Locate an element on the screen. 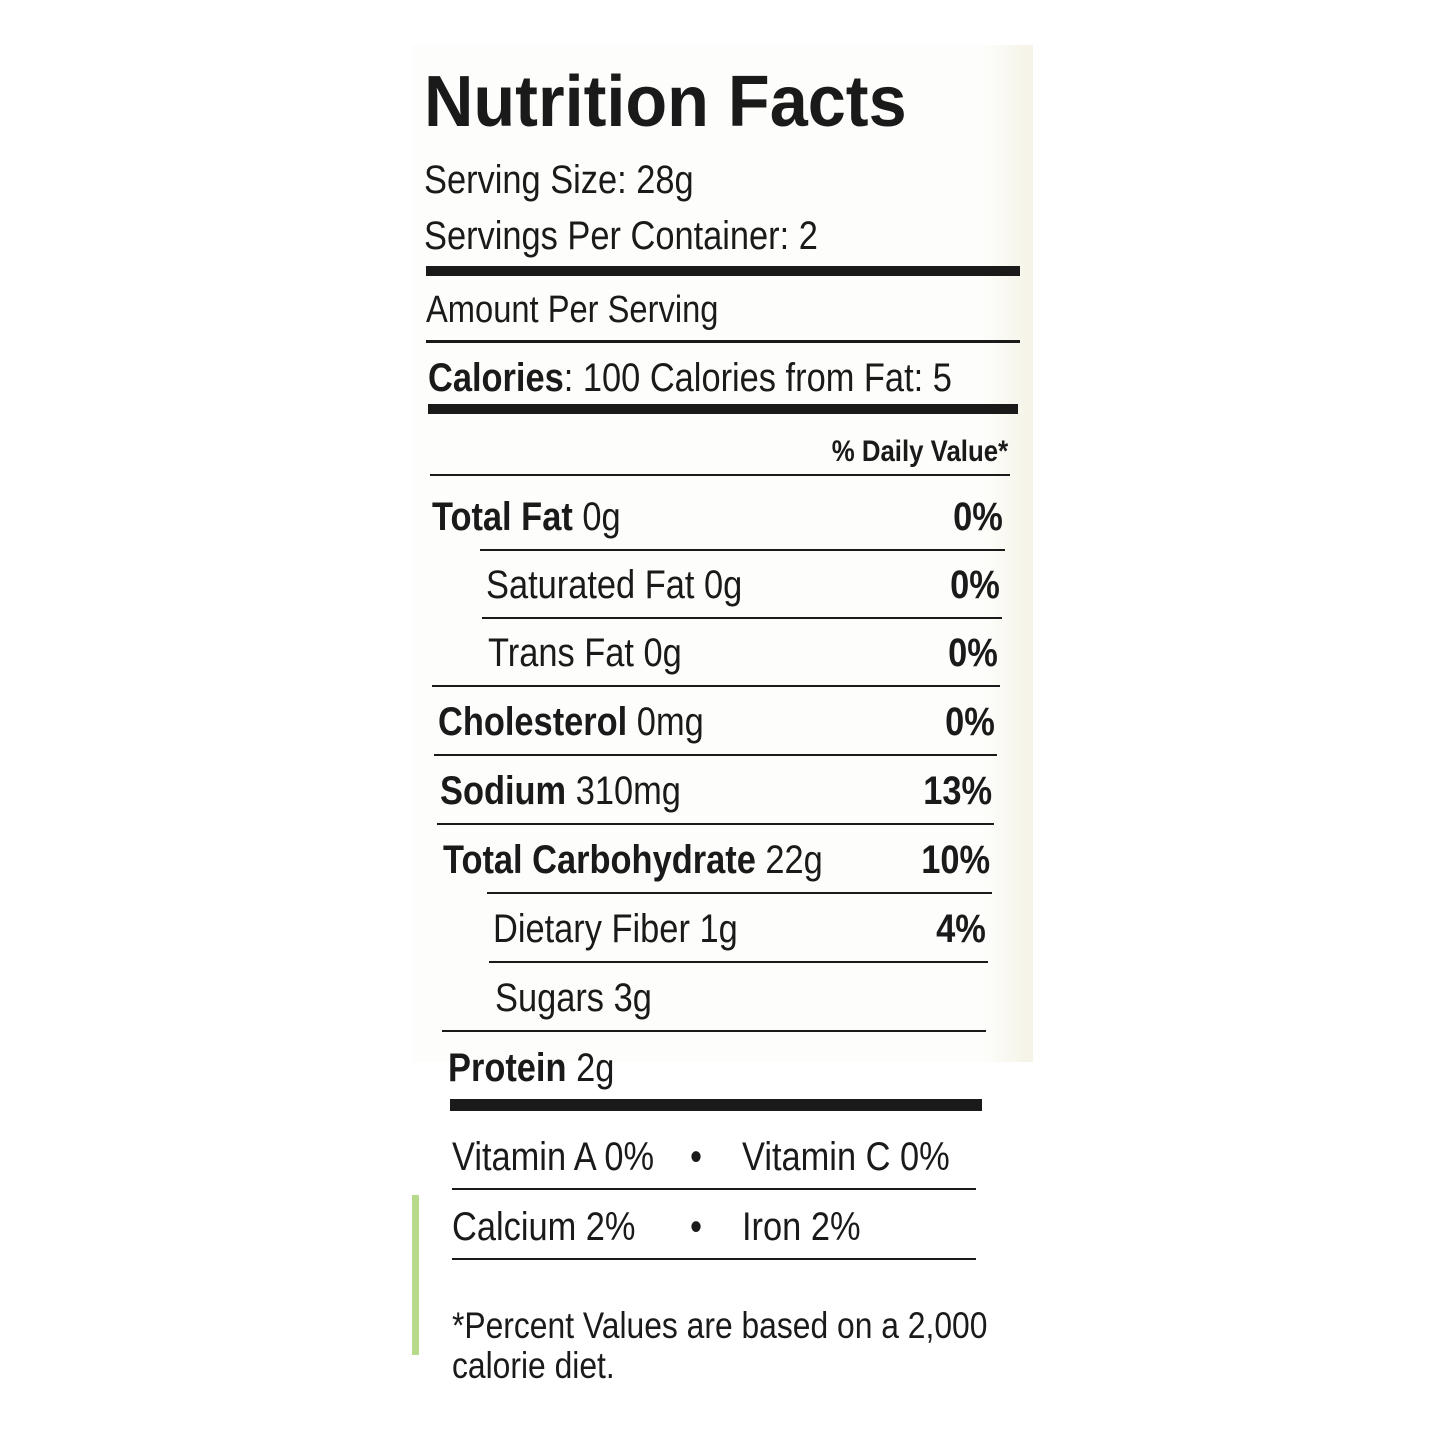 The width and height of the screenshot is (1445, 1445). nutrient-label: Dietary Fiber is located at coordinates (591, 929).